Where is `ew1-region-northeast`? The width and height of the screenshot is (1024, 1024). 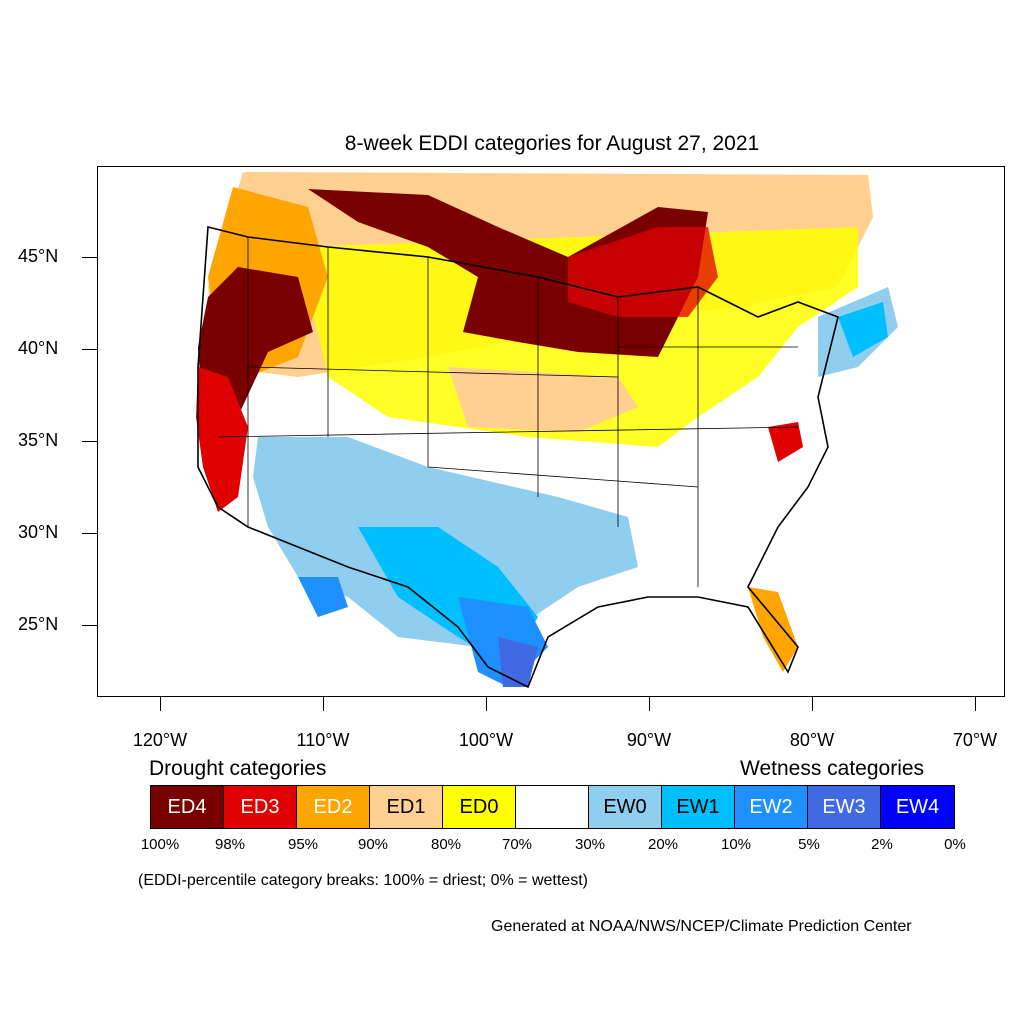 ew1-region-northeast is located at coordinates (863, 329).